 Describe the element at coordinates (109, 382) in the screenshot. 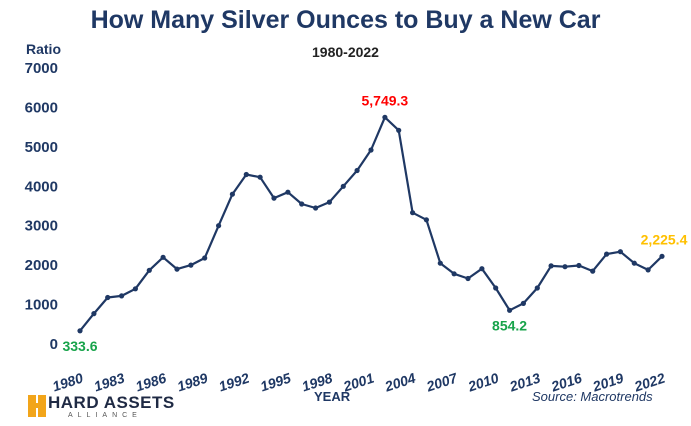

I see `x-tick-label: 1983` at that location.